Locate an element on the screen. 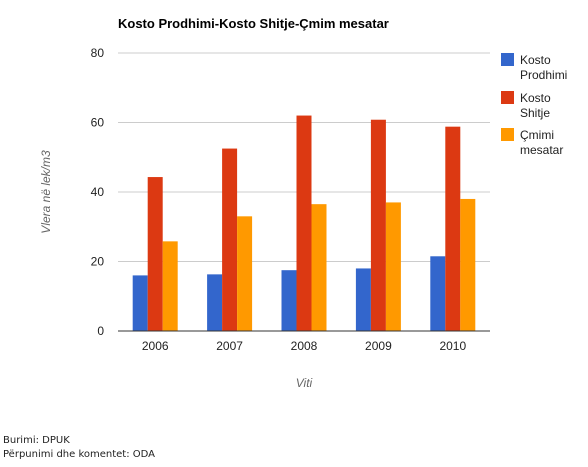 The image size is (588, 467). bar-kosto-prodhimi-2007 is located at coordinates (215, 302).